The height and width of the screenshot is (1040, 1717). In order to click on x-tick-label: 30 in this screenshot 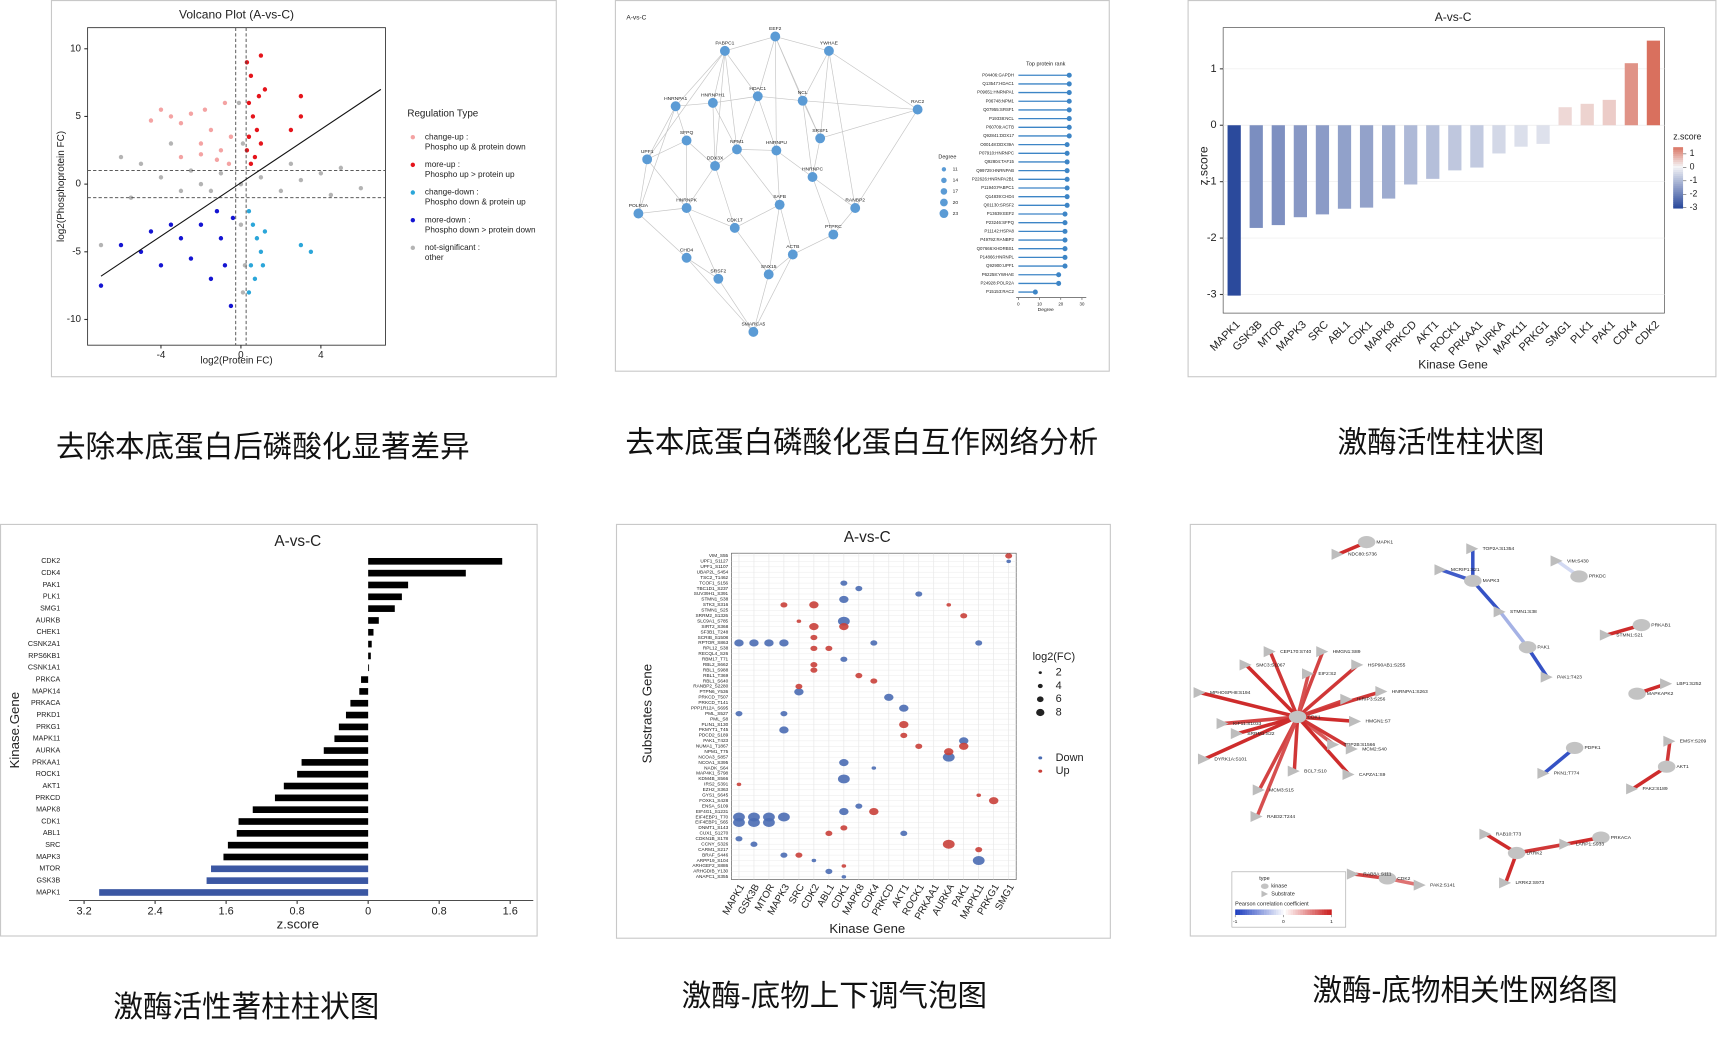, I will do `click(1082, 303)`.